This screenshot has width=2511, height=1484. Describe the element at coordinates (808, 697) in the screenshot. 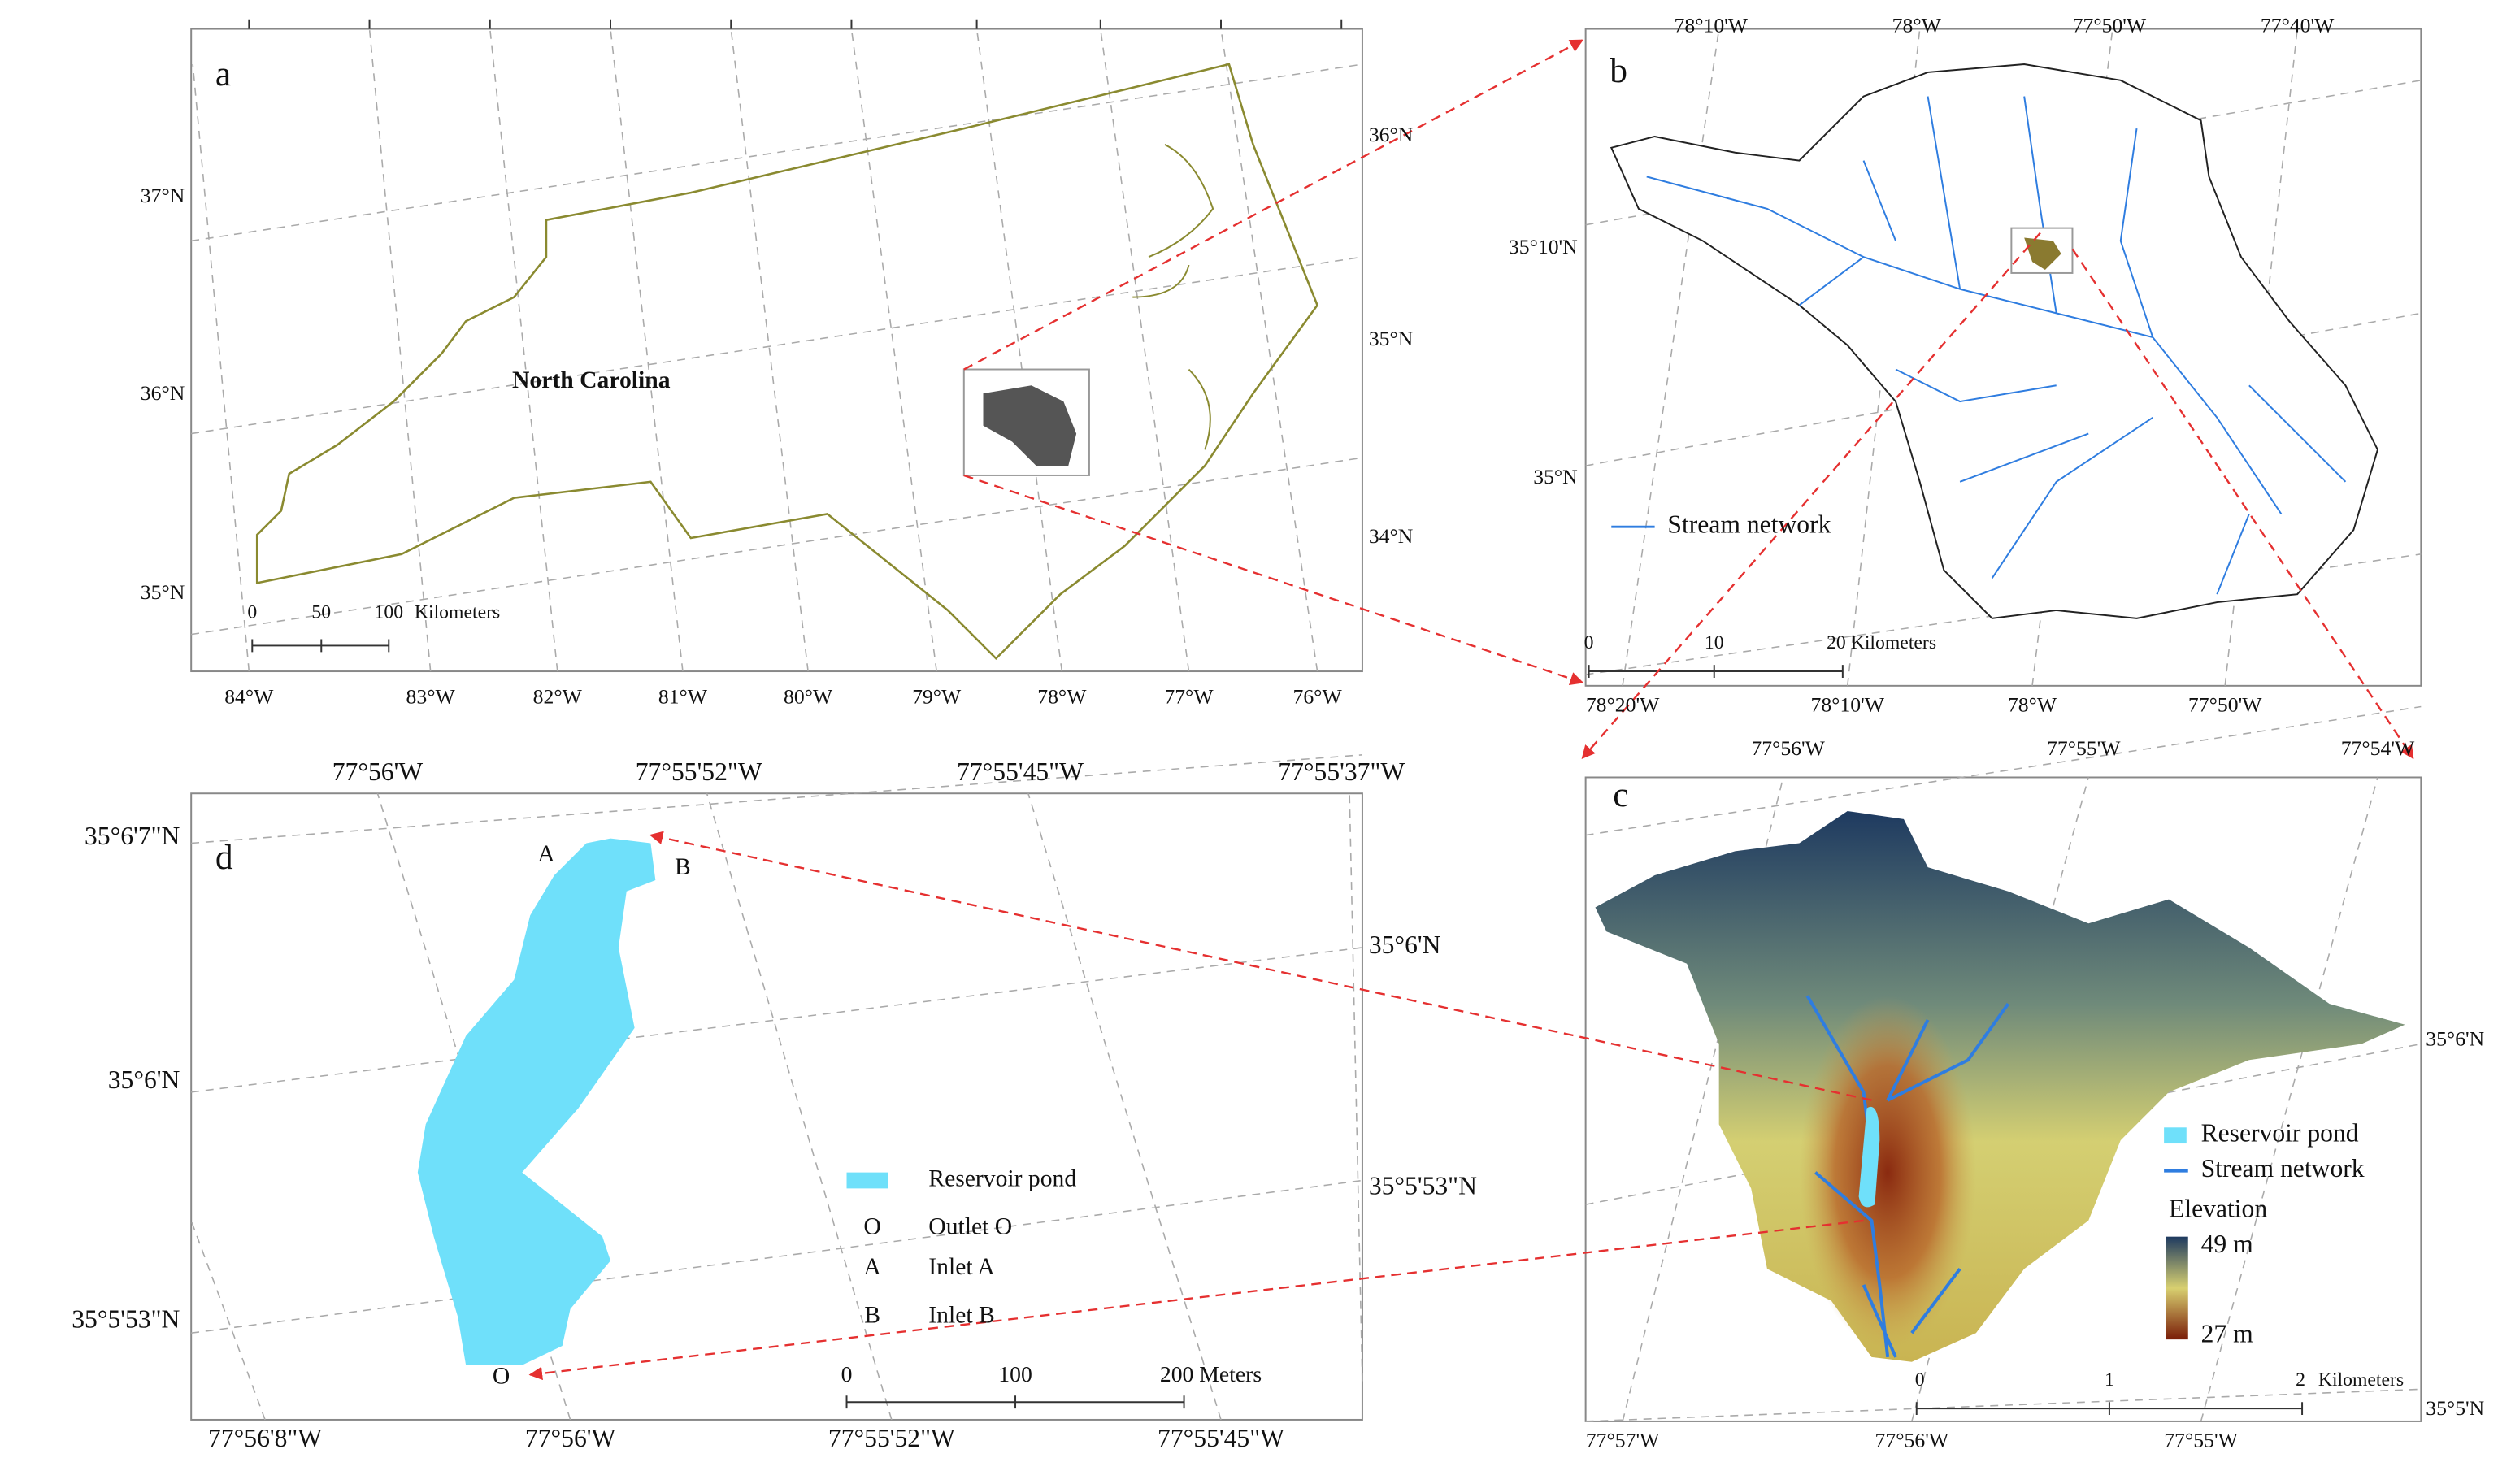

I see `a-lon-bottom: 80°W` at that location.